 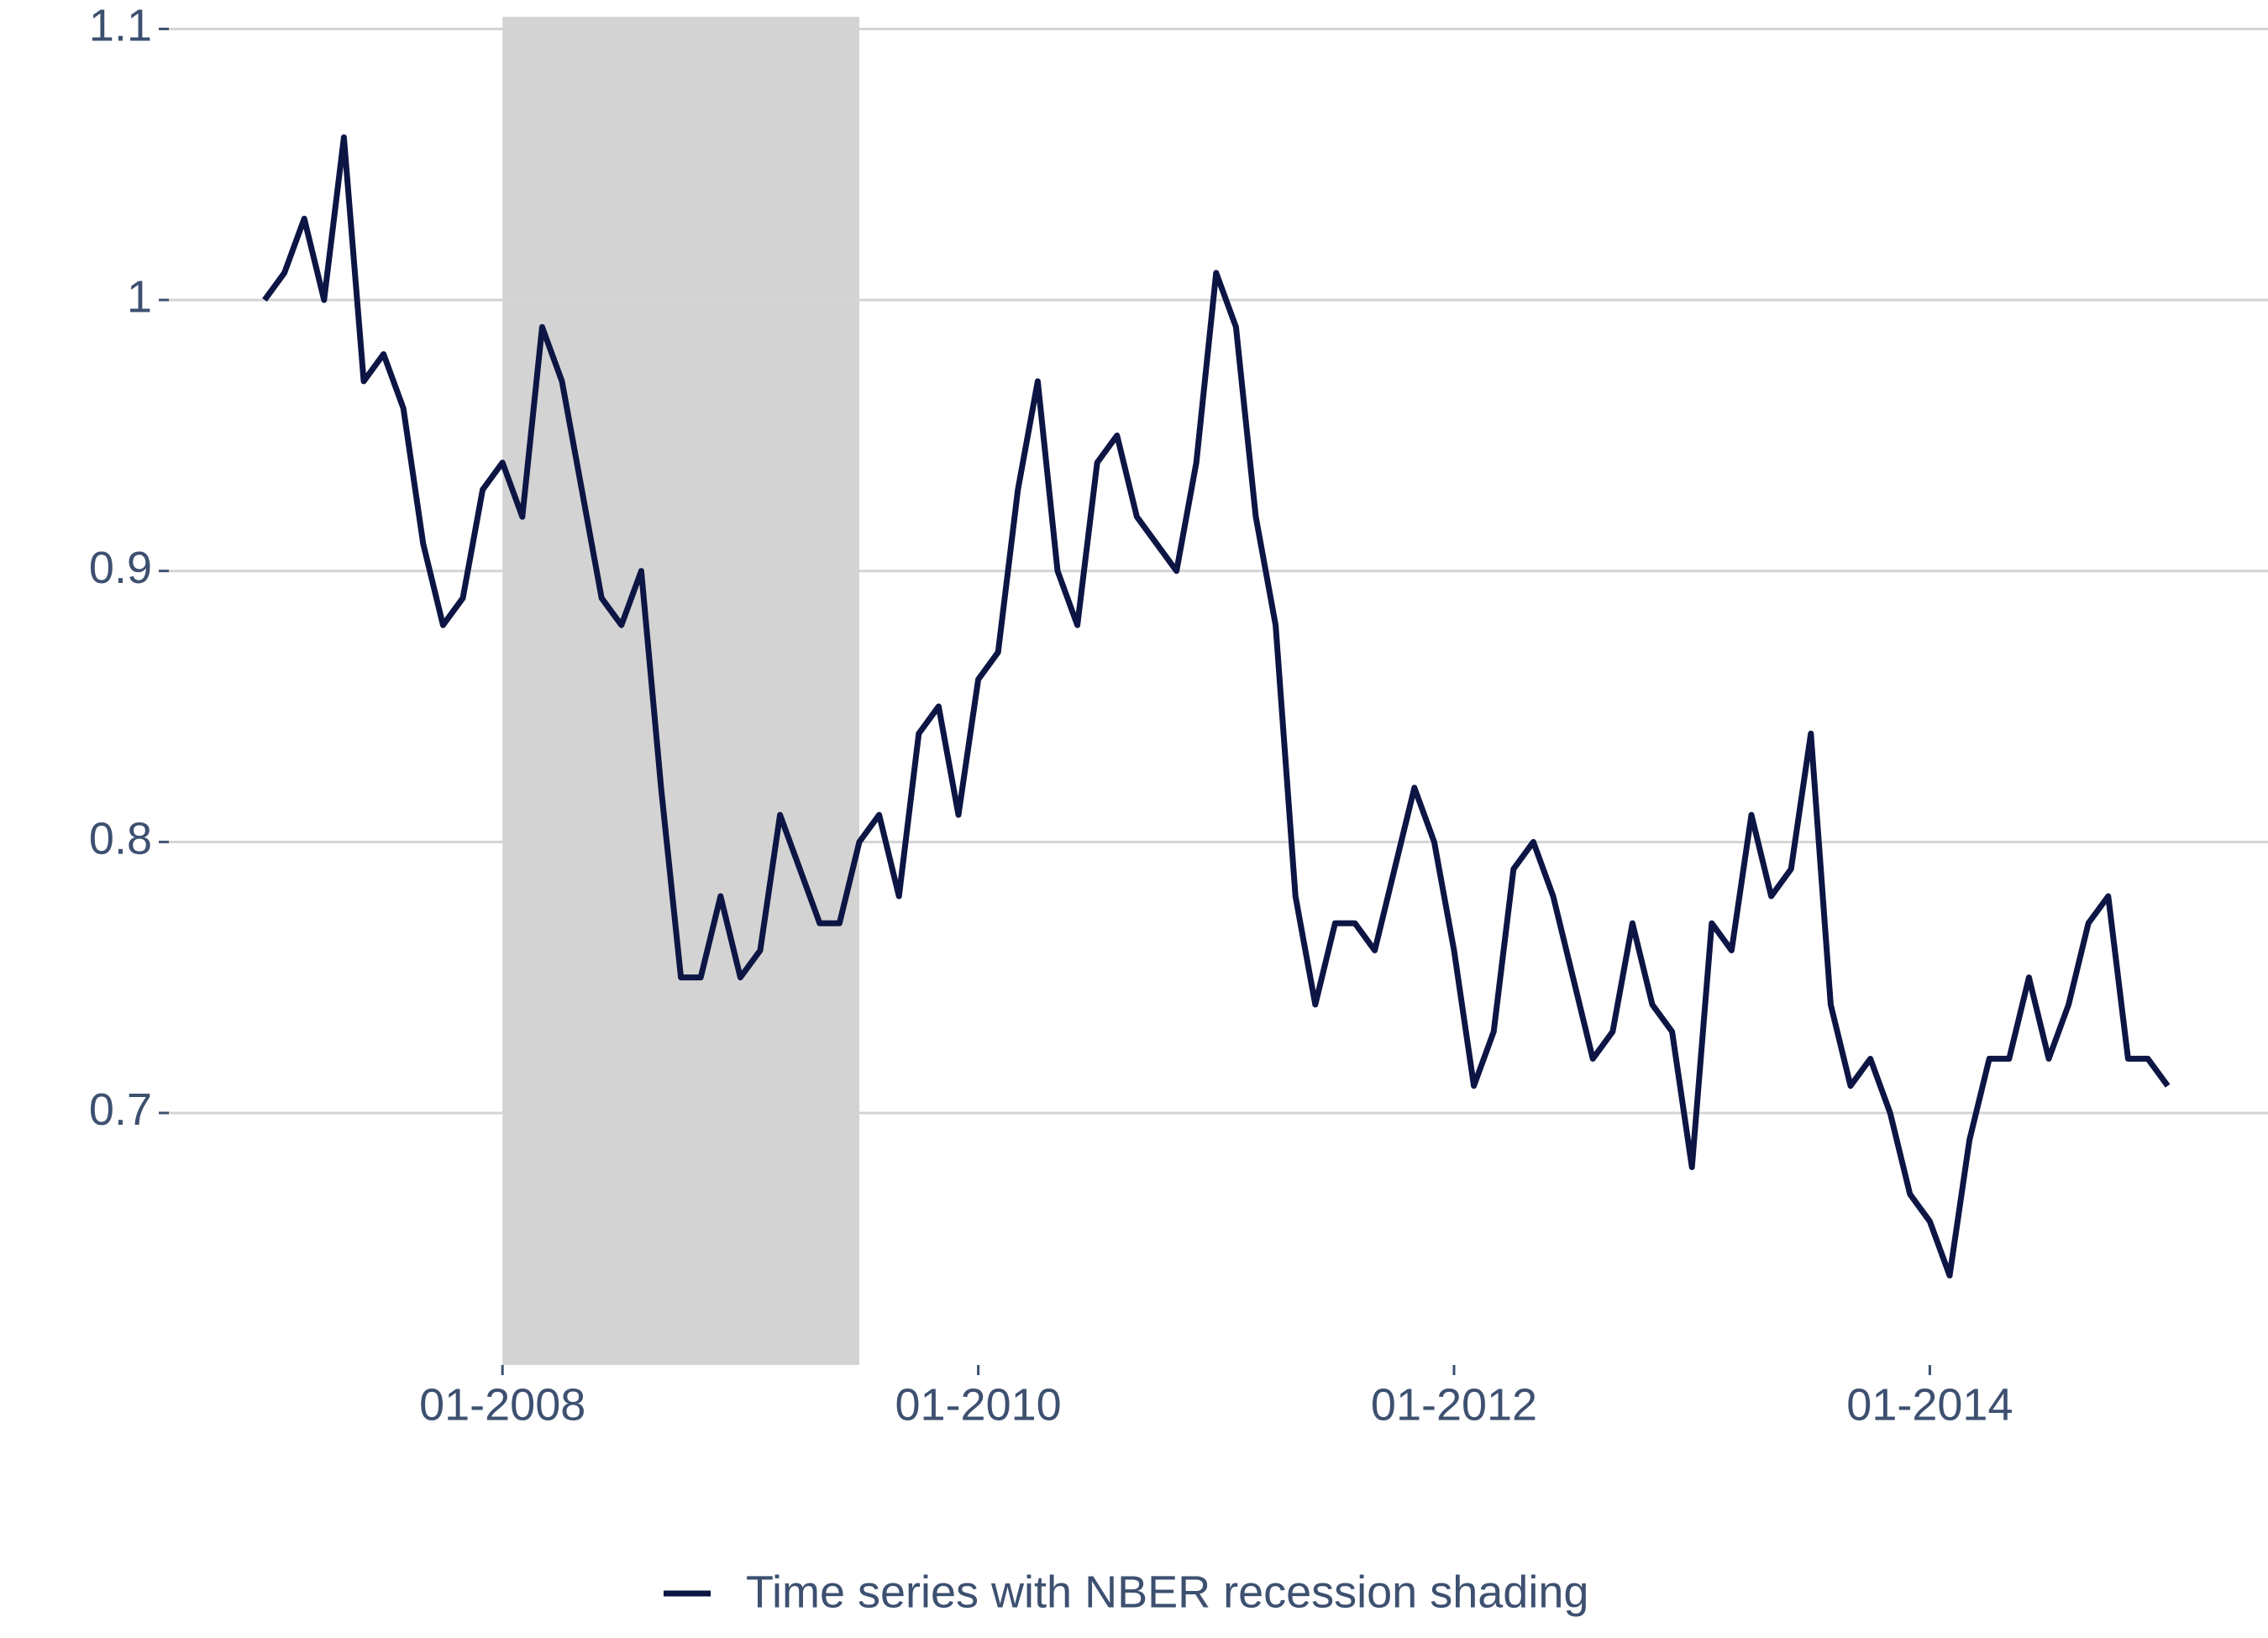 What do you see at coordinates (120, 1109) in the screenshot?
I see `y-tick-label: 0.7` at bounding box center [120, 1109].